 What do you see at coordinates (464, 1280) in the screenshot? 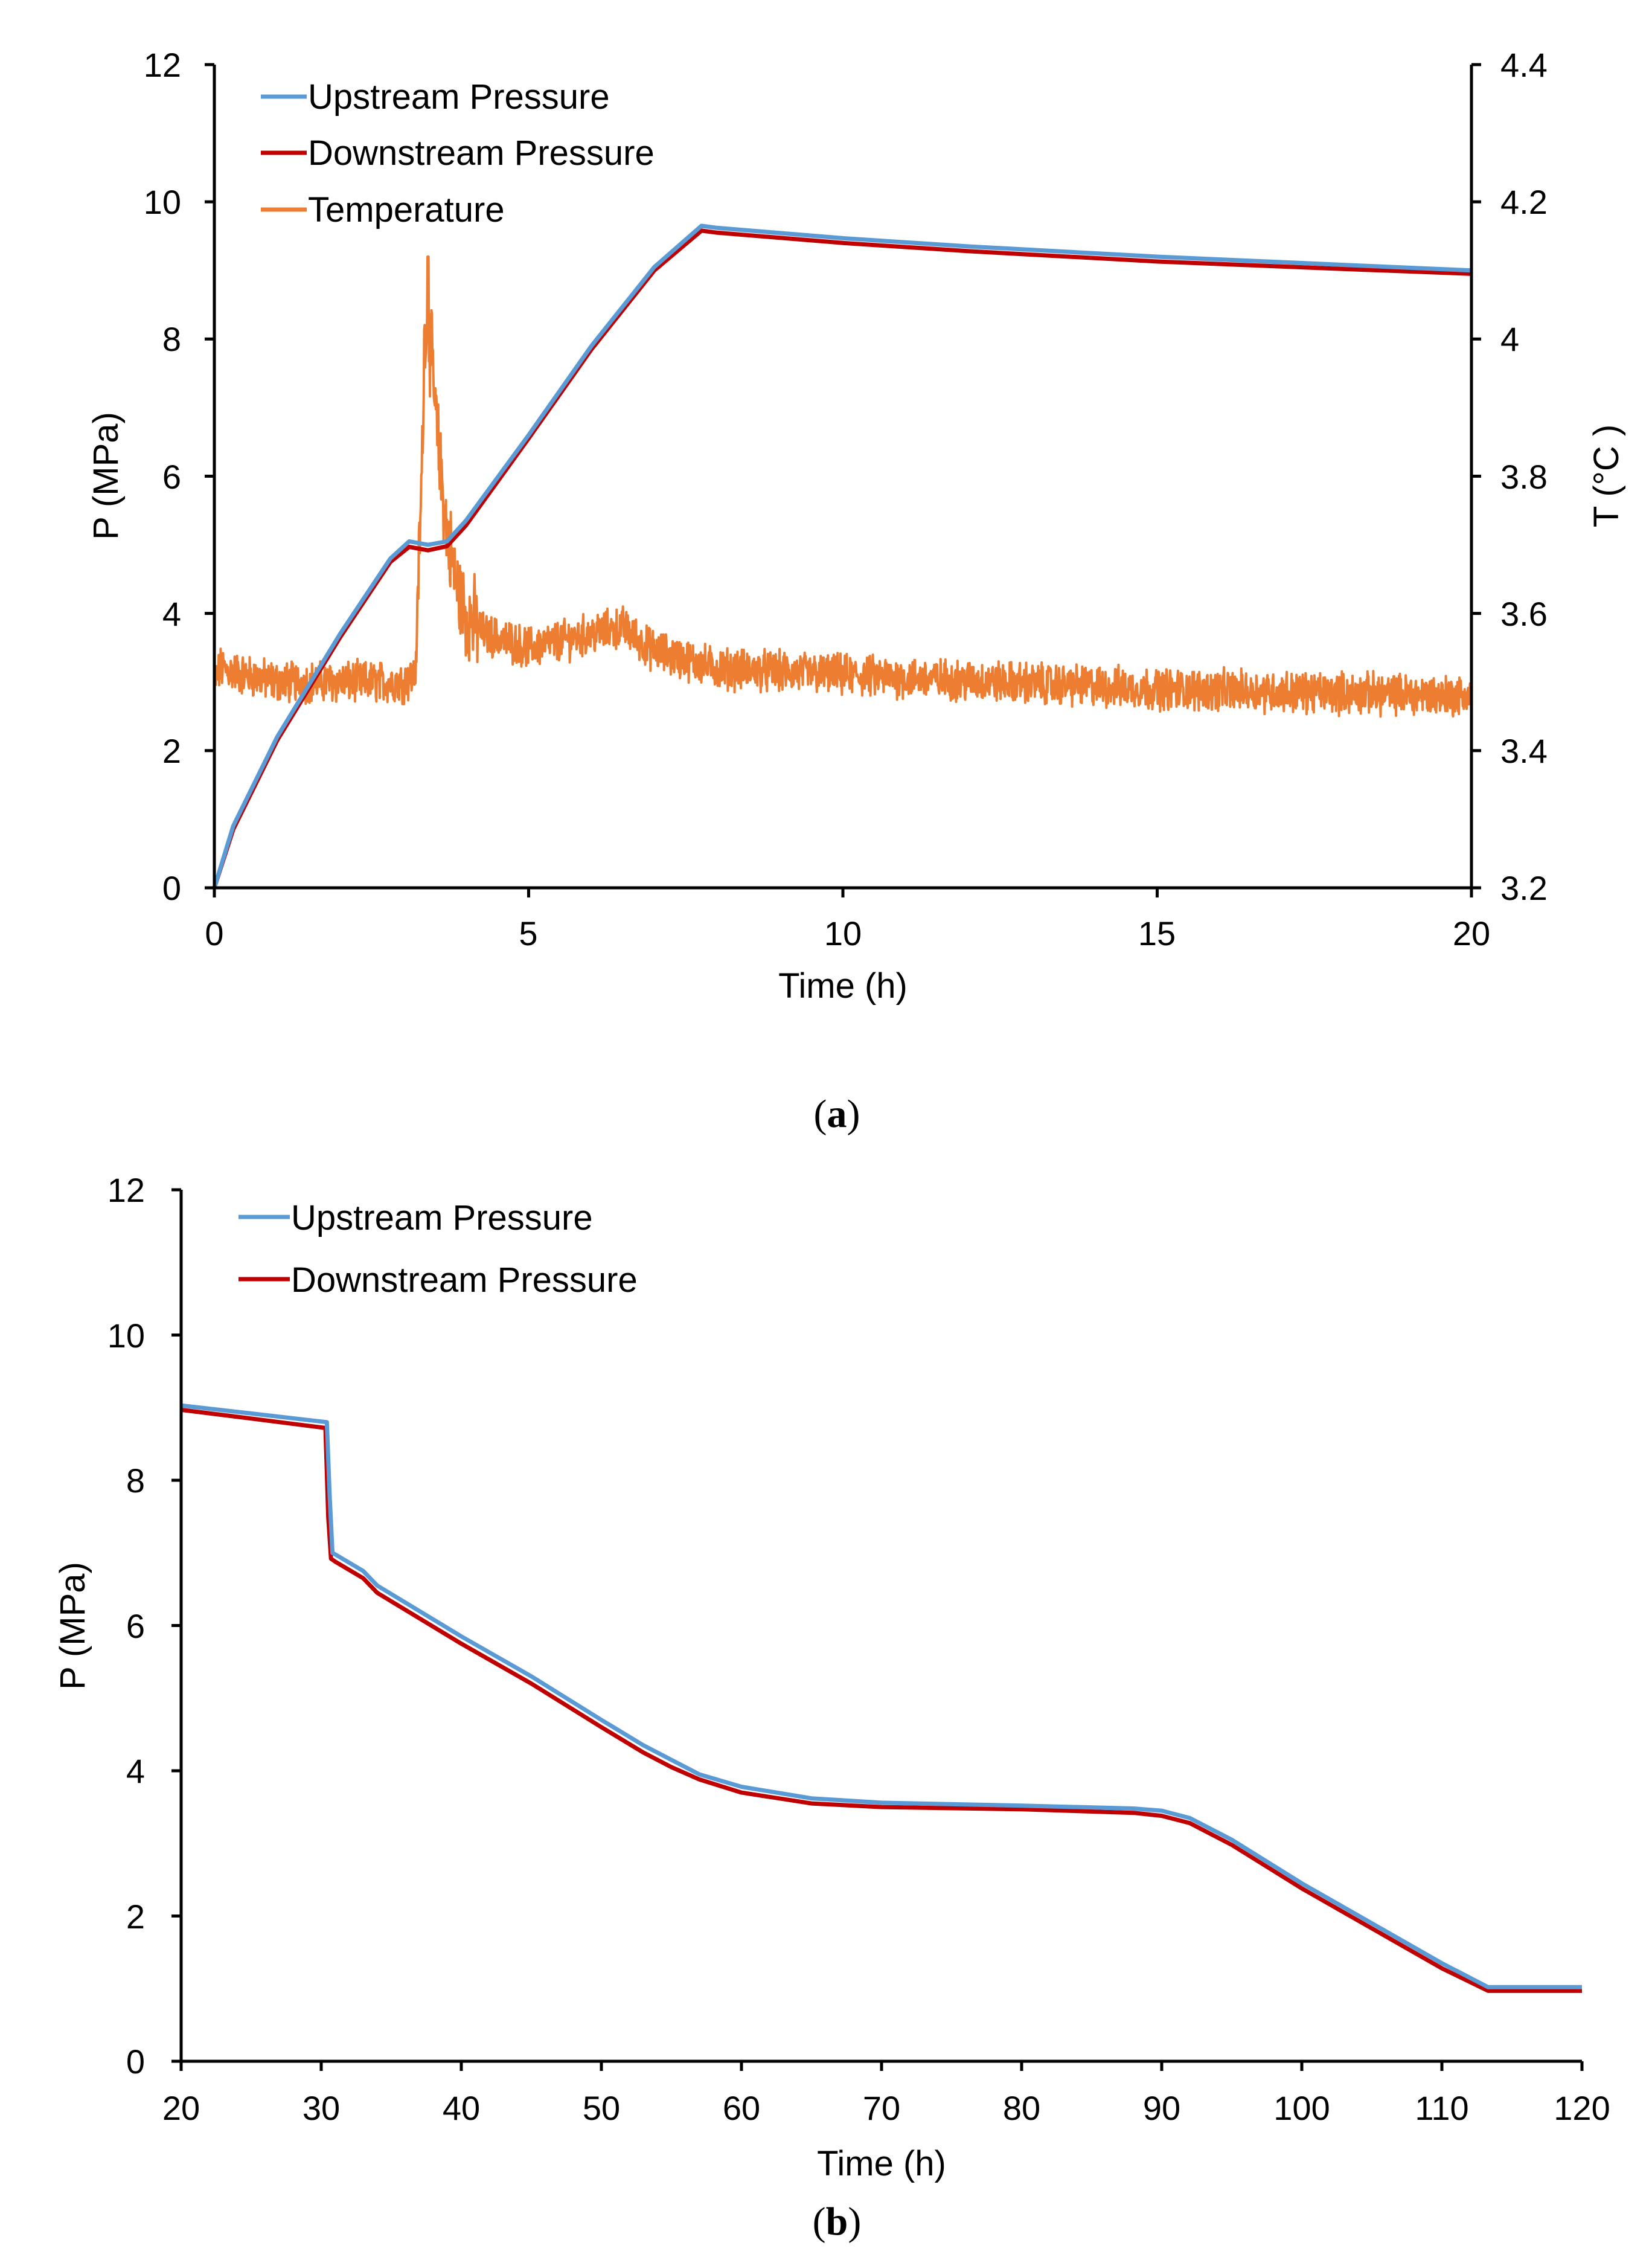
I see `panel-b-legend-label-downstream: Downstream Pressure` at bounding box center [464, 1280].